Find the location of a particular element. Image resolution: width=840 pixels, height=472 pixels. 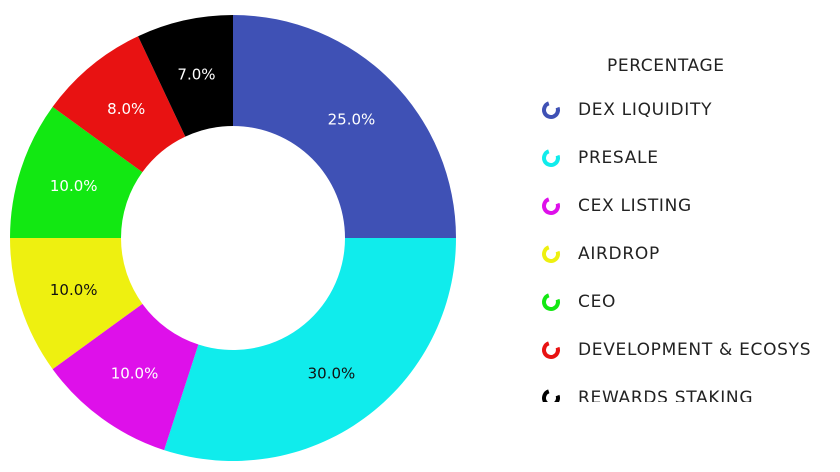

slice-ceo is located at coordinates (76, 172).